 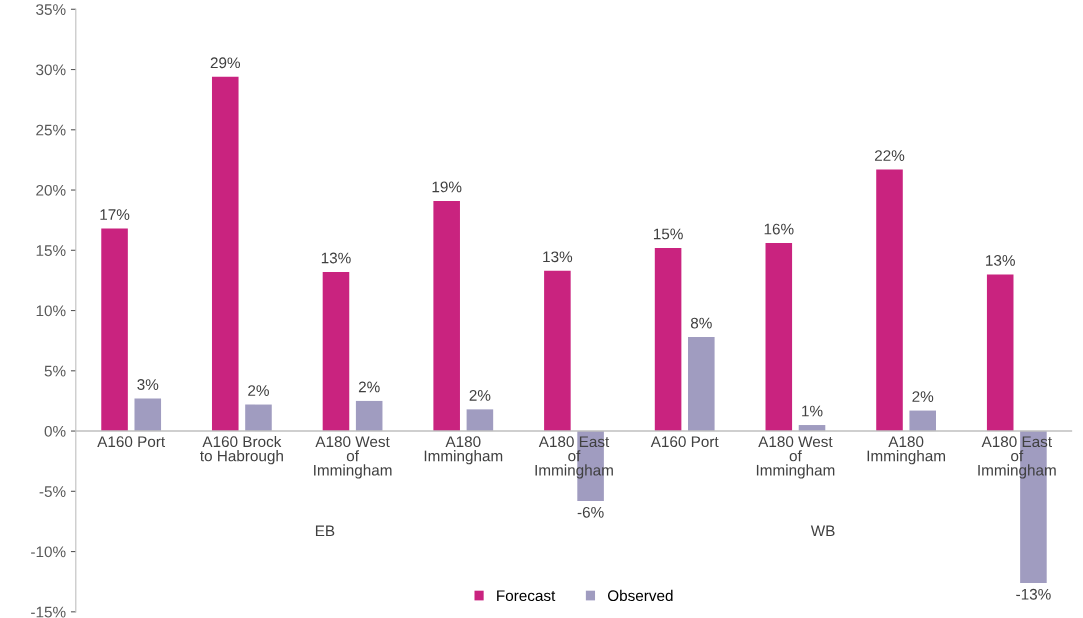 What do you see at coordinates (241, 450) in the screenshot?
I see `x-tick-label: A160 Brock to Habrough` at bounding box center [241, 450].